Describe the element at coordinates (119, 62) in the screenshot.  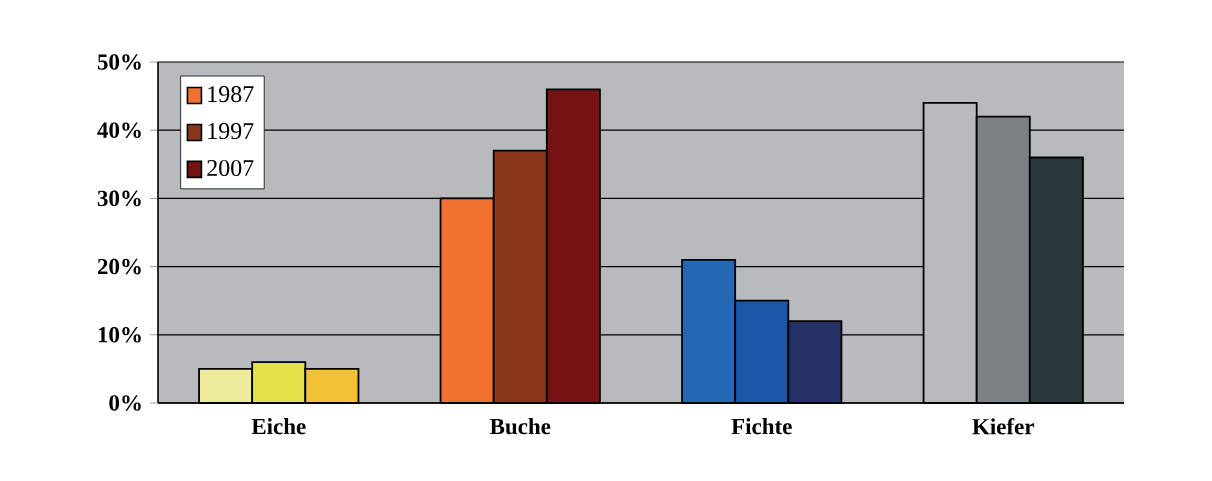
I see `y-tick-label: 50%` at that location.